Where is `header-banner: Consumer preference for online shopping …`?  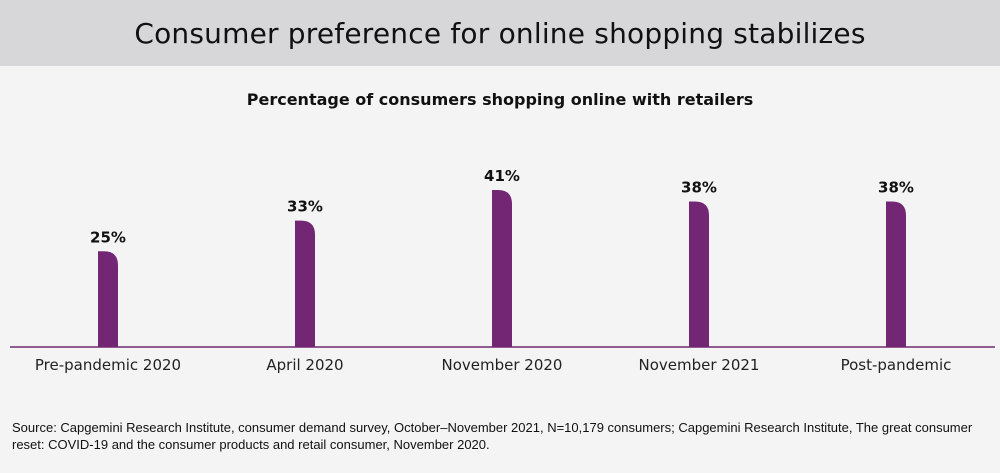 header-banner: Consumer preference for online shopping … is located at coordinates (500, 33).